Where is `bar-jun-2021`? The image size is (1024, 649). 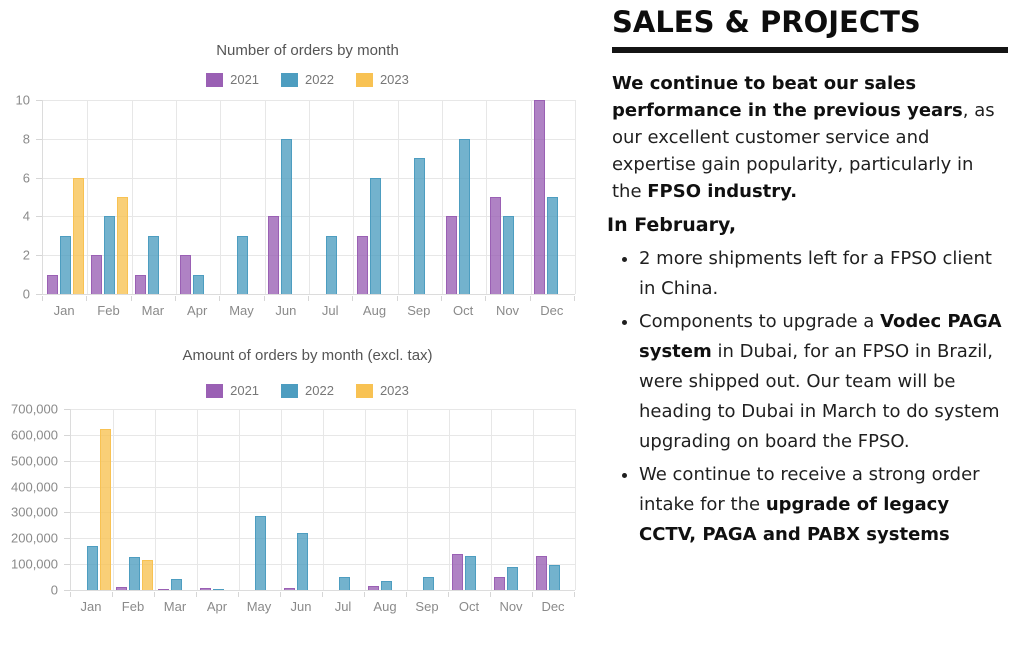 bar-jun-2021 is located at coordinates (274, 255).